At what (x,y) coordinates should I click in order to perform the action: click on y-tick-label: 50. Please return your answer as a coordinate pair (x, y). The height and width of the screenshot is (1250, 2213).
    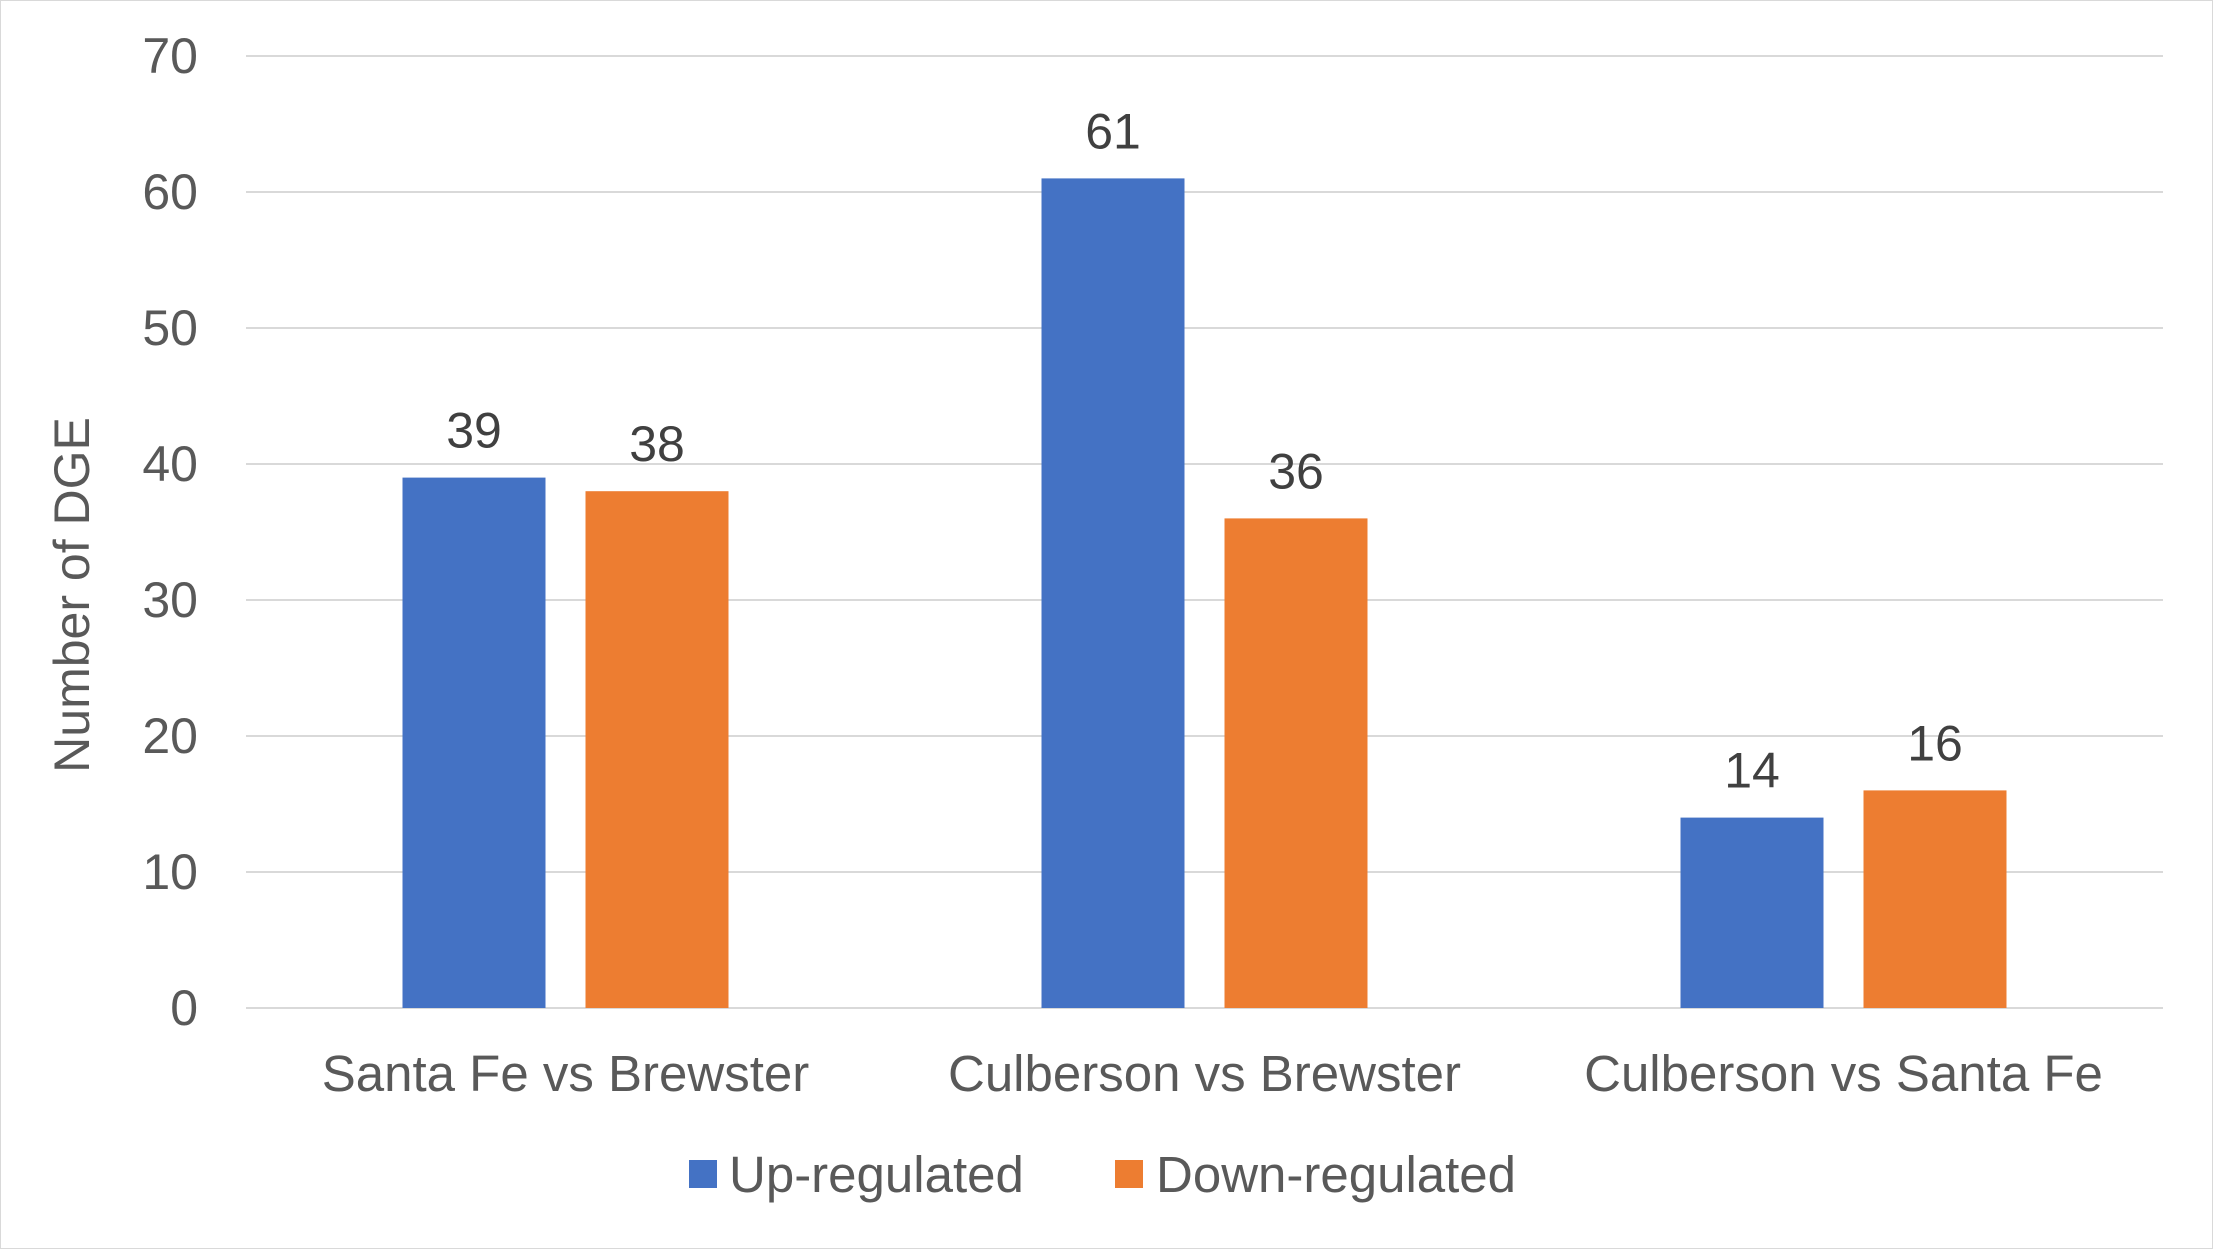
    Looking at the image, I should click on (170, 328).